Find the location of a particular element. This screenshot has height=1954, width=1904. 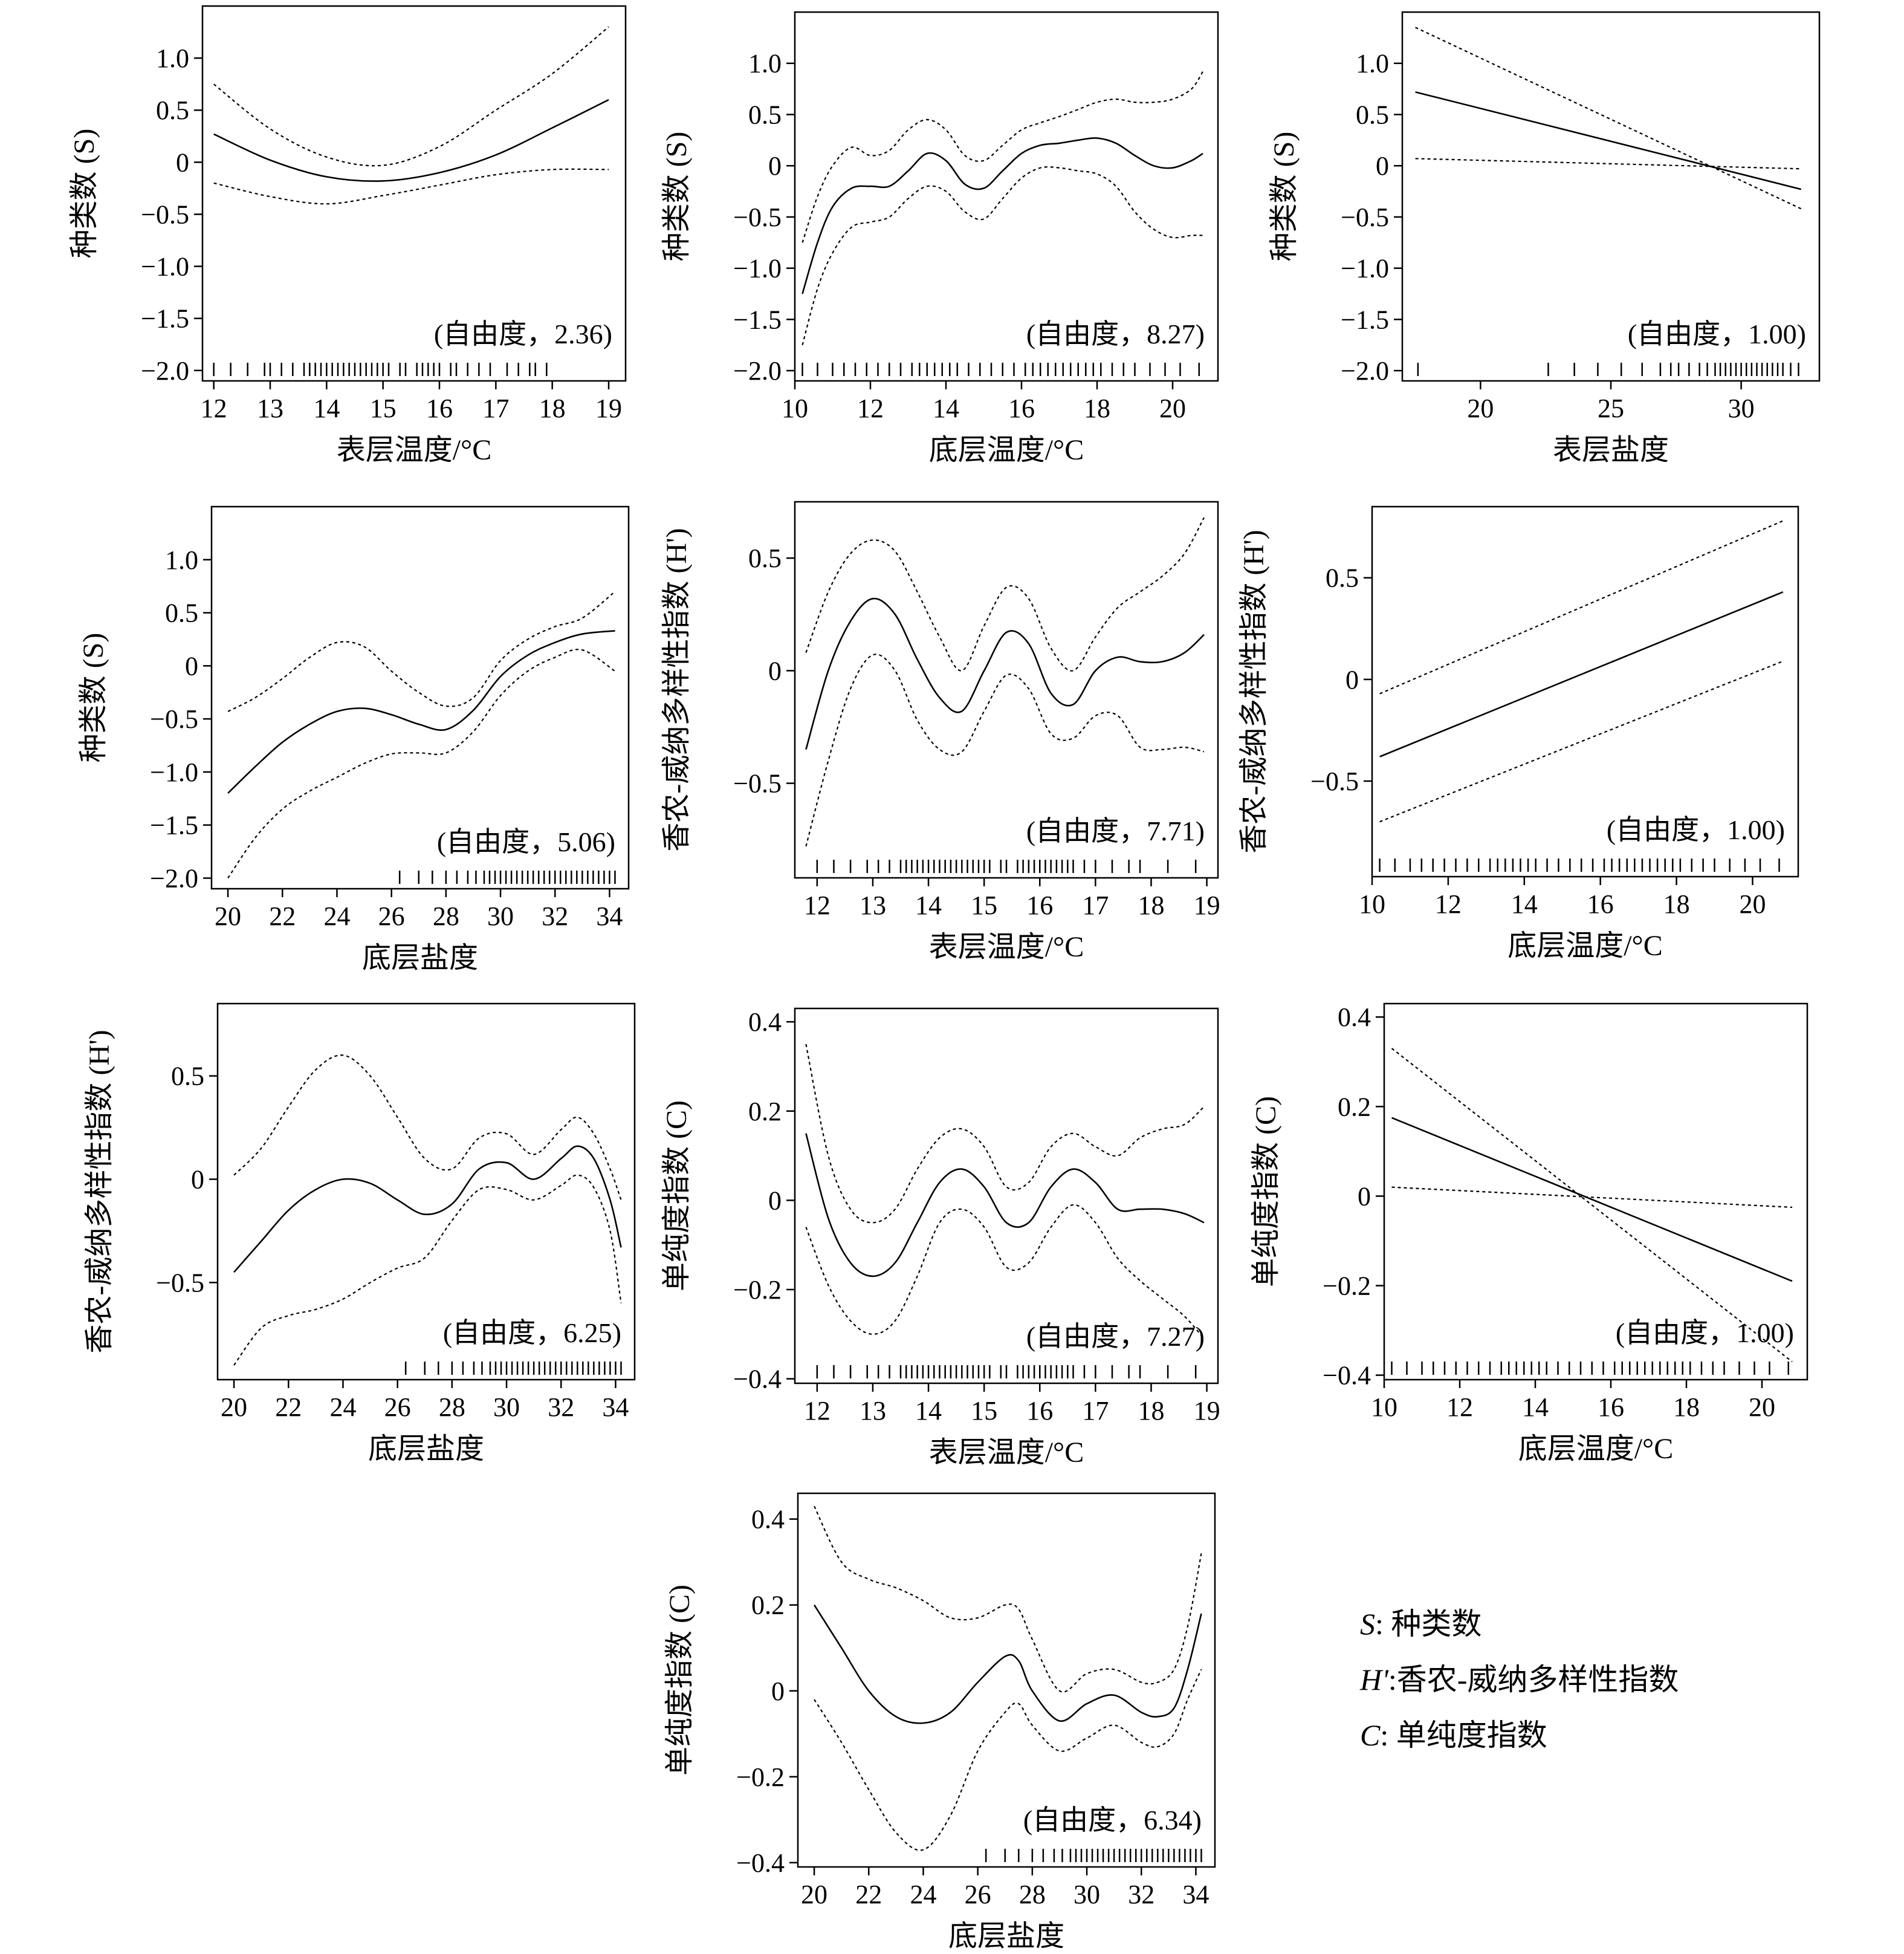

df-annotation: (自由度，7.27) is located at coordinates (1115, 1336).